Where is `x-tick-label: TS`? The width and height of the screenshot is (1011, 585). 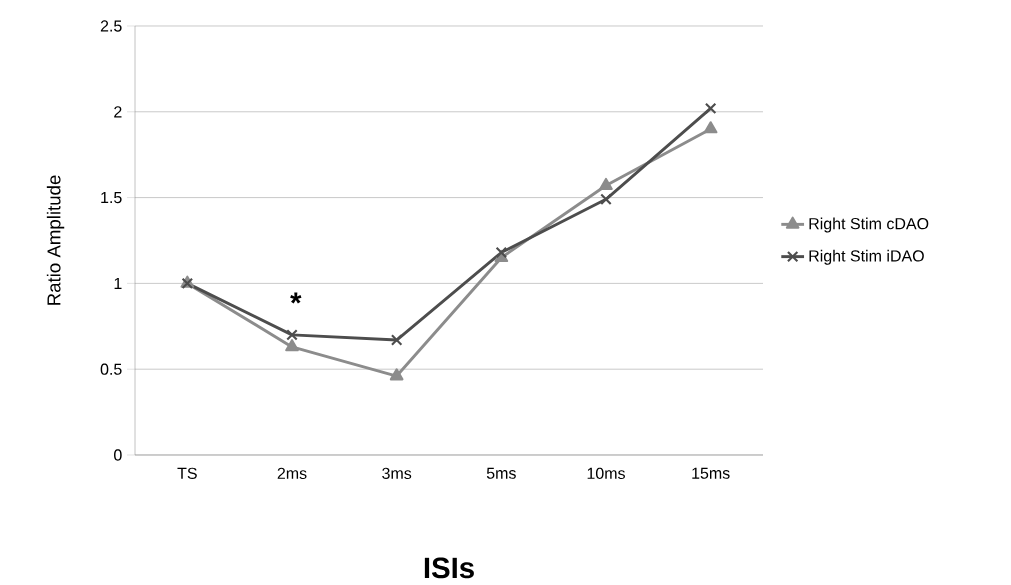 x-tick-label: TS is located at coordinates (187, 473).